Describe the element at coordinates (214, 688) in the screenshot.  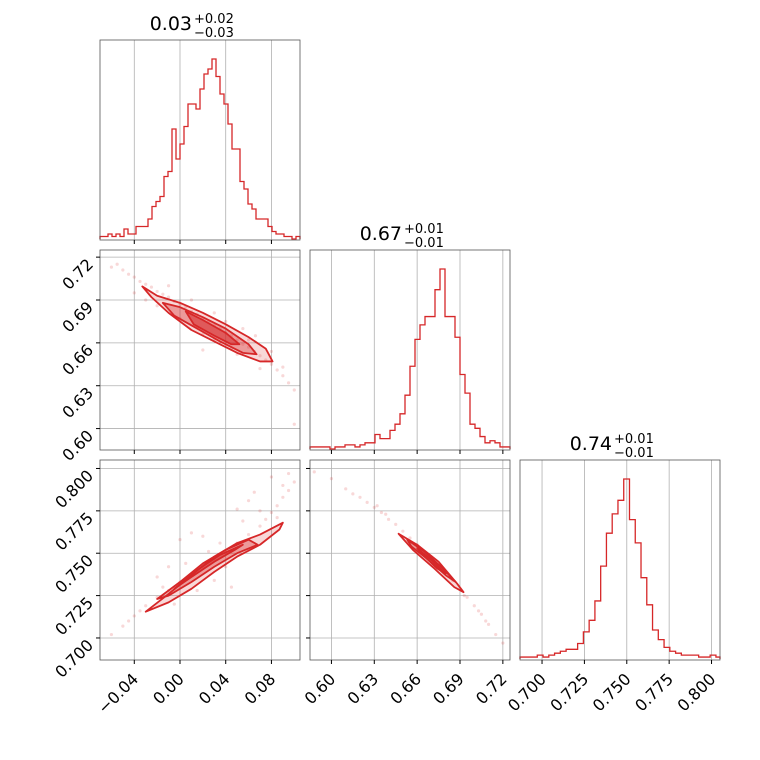
I see `x-tick-label: 0.04` at that location.